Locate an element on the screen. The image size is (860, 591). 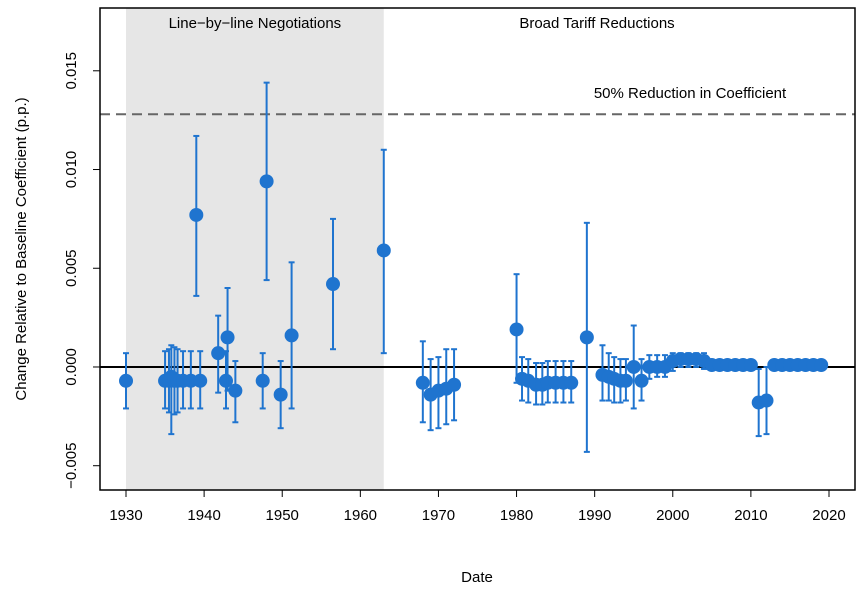
x-tick-label: 1930 is located at coordinates (125, 515).